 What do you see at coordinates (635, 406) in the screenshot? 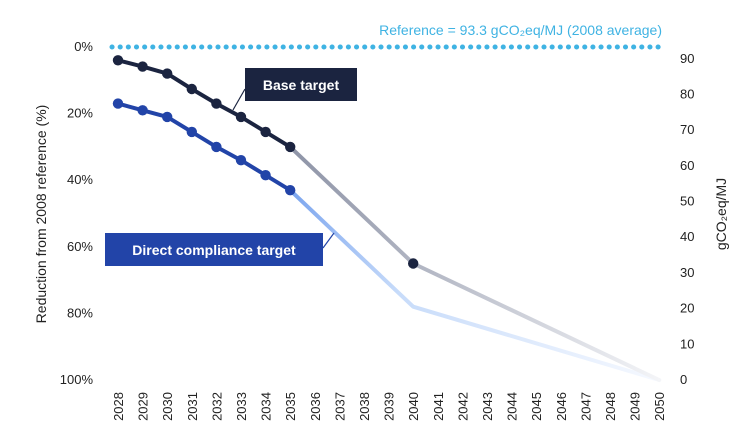
I see `x-tick-label: 2049` at bounding box center [635, 406].